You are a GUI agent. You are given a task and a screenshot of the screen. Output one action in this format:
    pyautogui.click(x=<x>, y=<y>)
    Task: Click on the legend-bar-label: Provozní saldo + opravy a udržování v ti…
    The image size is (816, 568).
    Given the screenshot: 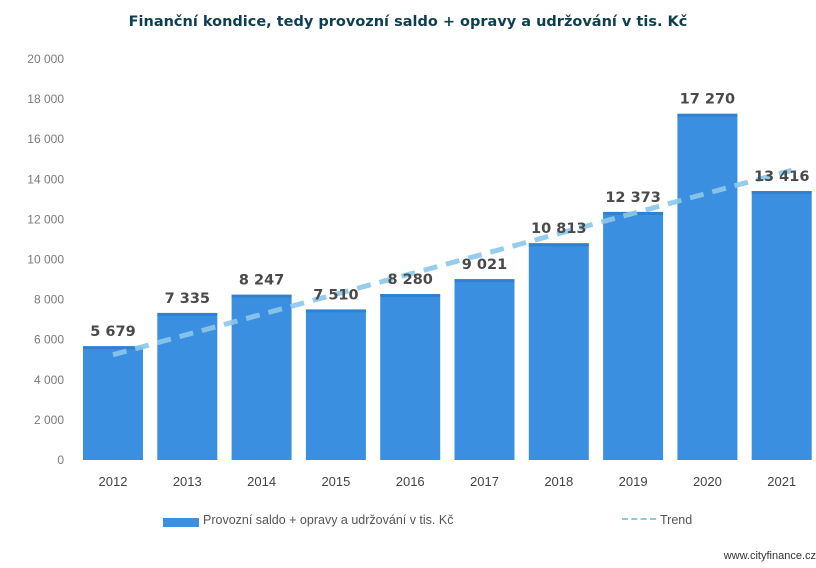 What is the action you would take?
    pyautogui.click(x=328, y=520)
    